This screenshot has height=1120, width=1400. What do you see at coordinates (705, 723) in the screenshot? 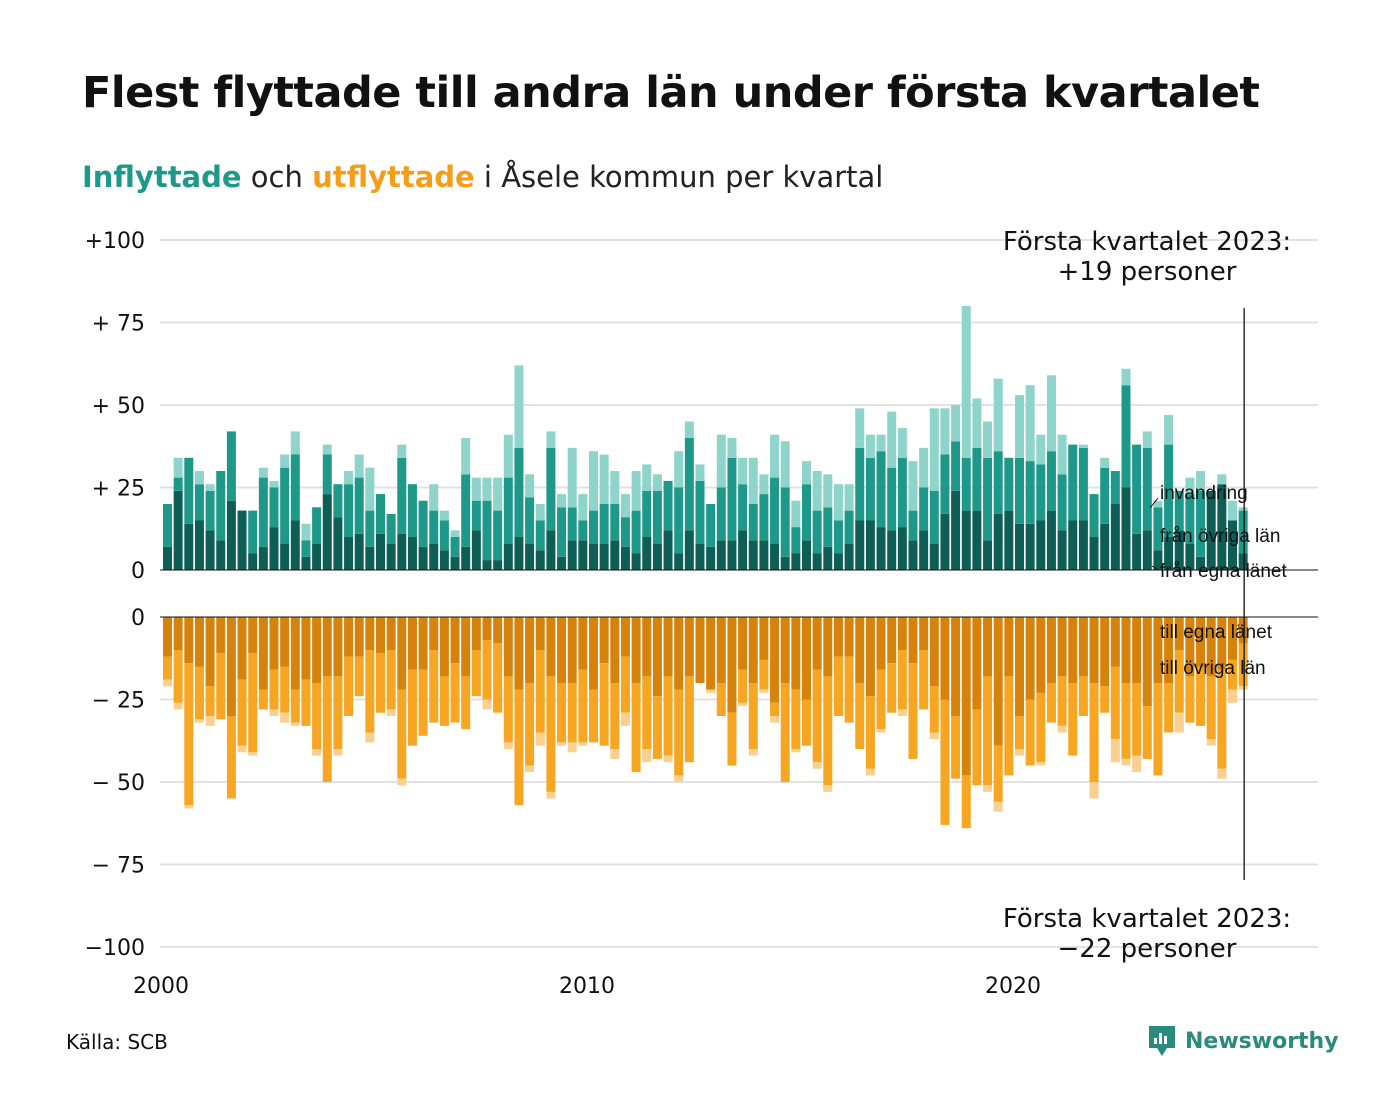
I see `outflow-bars` at bounding box center [705, 723].